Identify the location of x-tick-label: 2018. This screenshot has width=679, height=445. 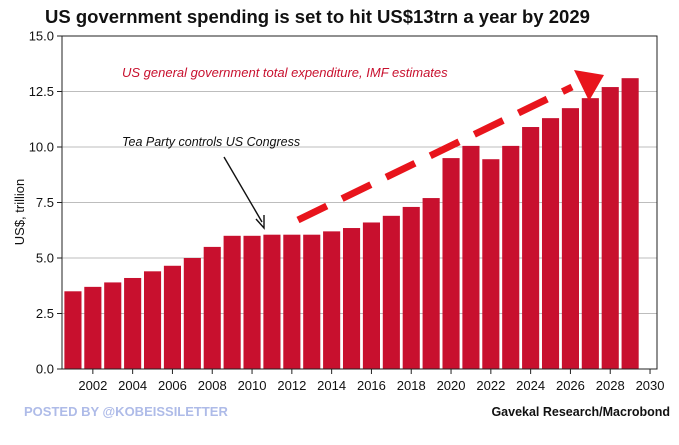
(411, 385).